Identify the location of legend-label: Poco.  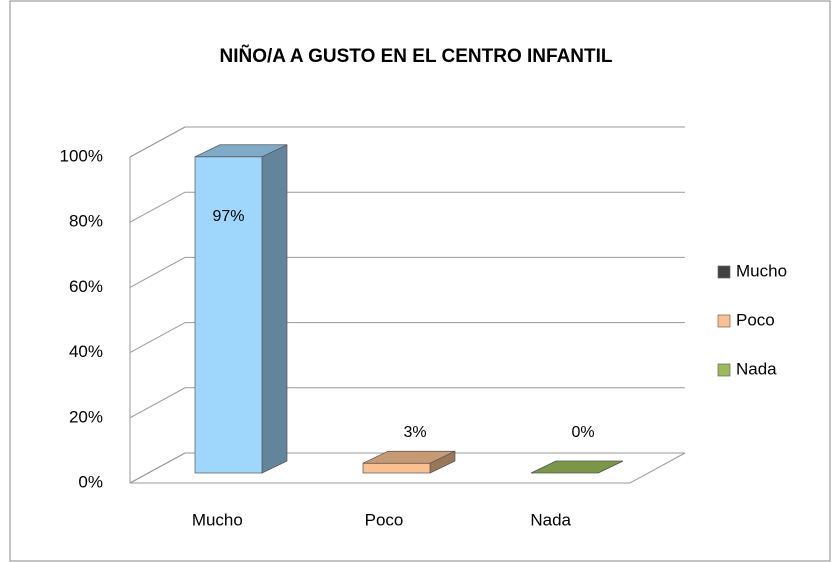
(755, 319).